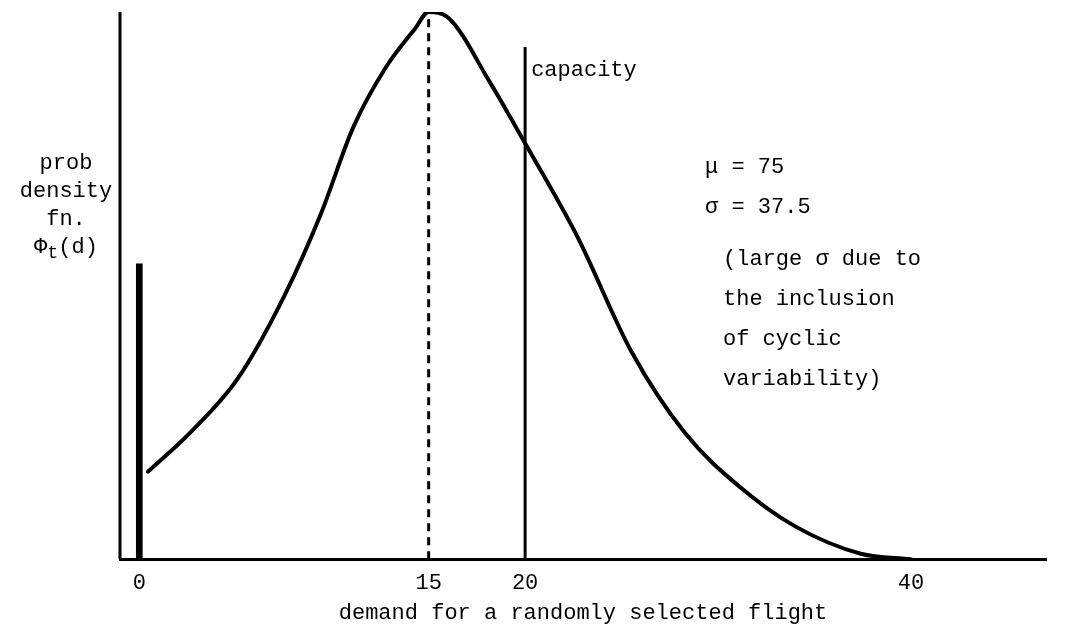 The image size is (1086, 630). Describe the element at coordinates (428, 584) in the screenshot. I see `x-tick-label: 15` at that location.